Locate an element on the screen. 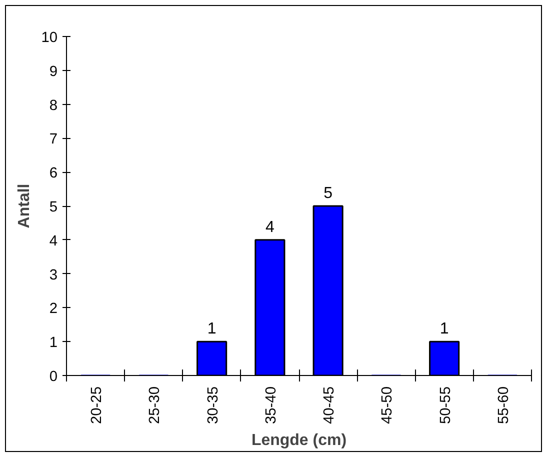 The width and height of the screenshot is (557, 465). data-label: 4 is located at coordinates (269, 227).